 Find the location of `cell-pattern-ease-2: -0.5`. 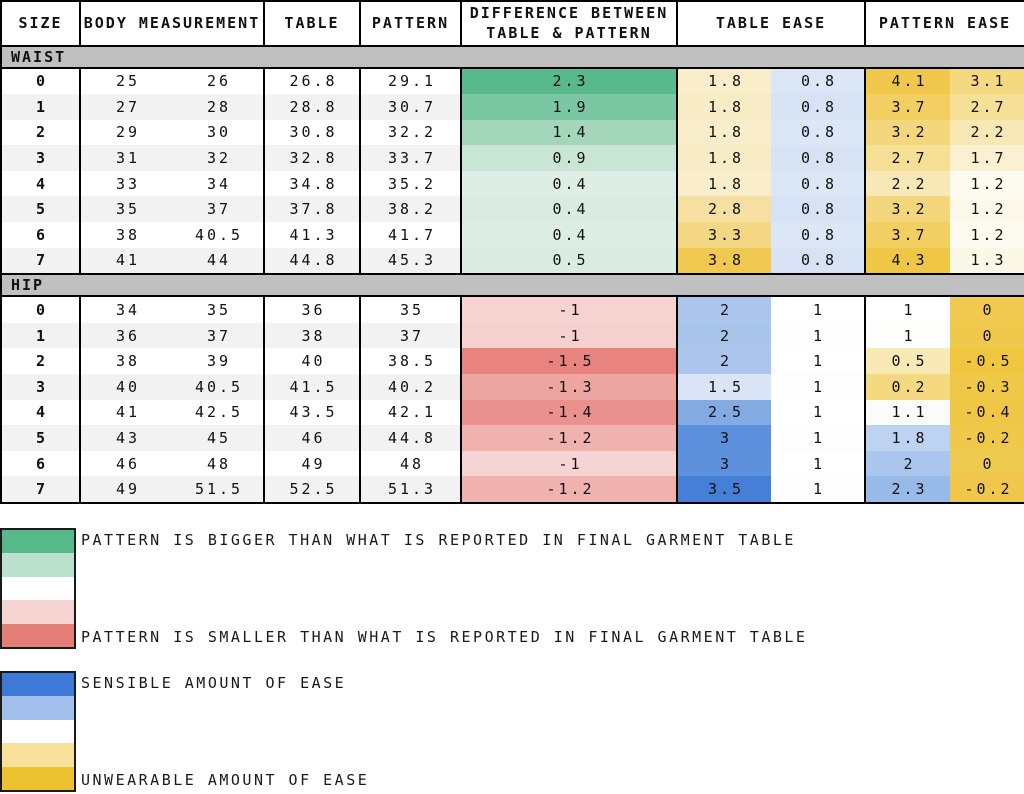

cell-pattern-ease-2: -0.5 is located at coordinates (987, 361).